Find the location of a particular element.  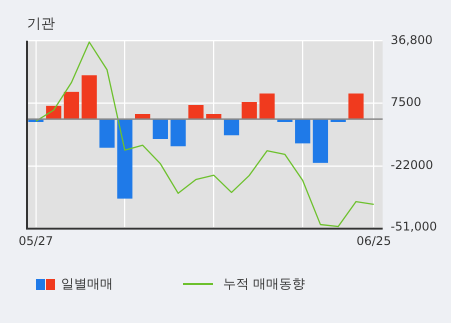

legend-label: 누적 매매동향 is located at coordinates (264, 284).